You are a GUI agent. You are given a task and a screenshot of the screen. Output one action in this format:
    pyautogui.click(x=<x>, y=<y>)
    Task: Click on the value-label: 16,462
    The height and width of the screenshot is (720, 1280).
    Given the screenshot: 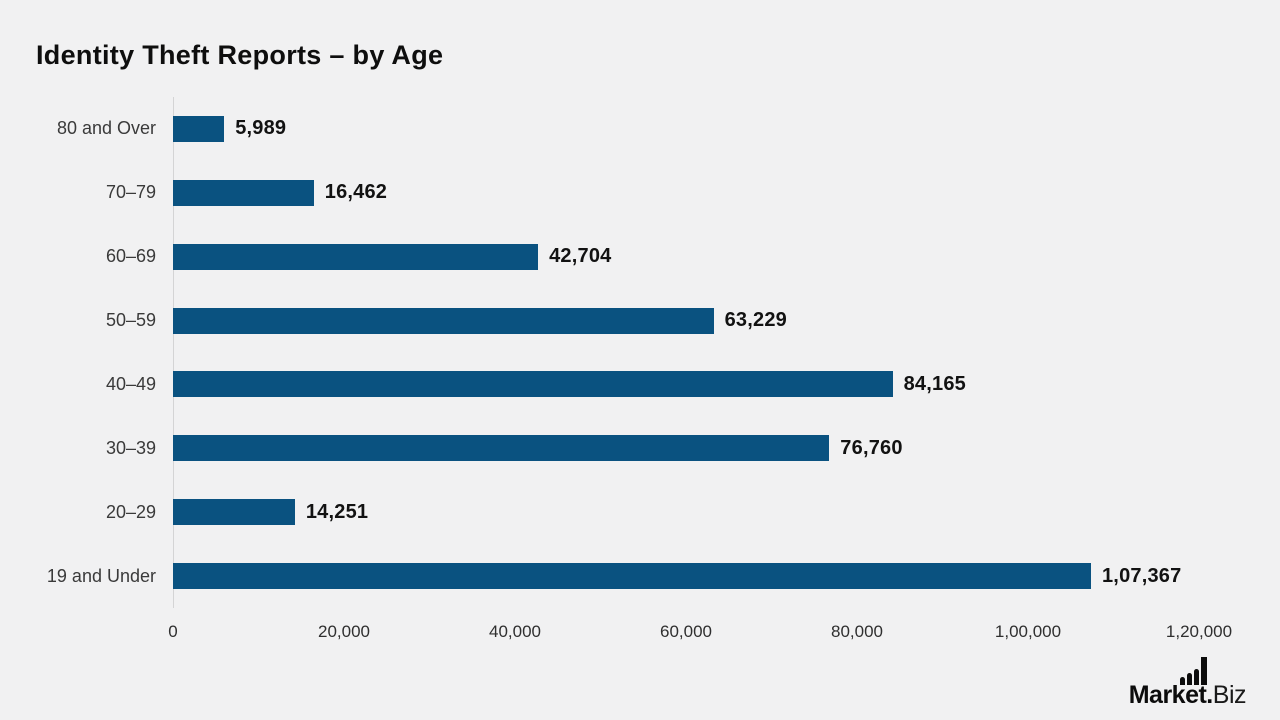 What is the action you would take?
    pyautogui.click(x=356, y=192)
    